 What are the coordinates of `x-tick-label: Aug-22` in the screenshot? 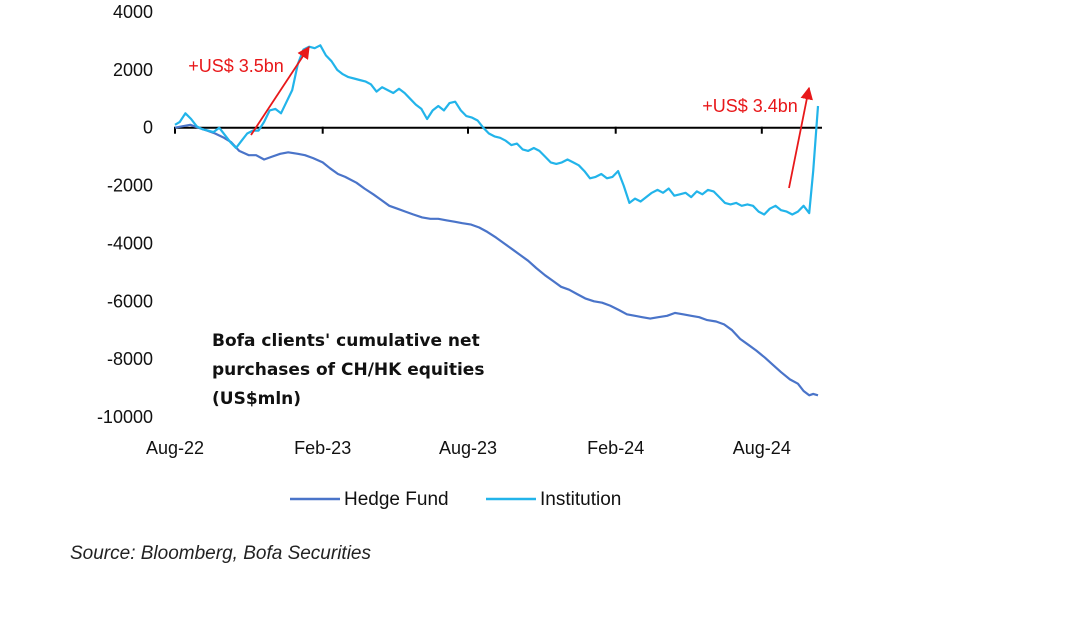 It's located at (175, 448).